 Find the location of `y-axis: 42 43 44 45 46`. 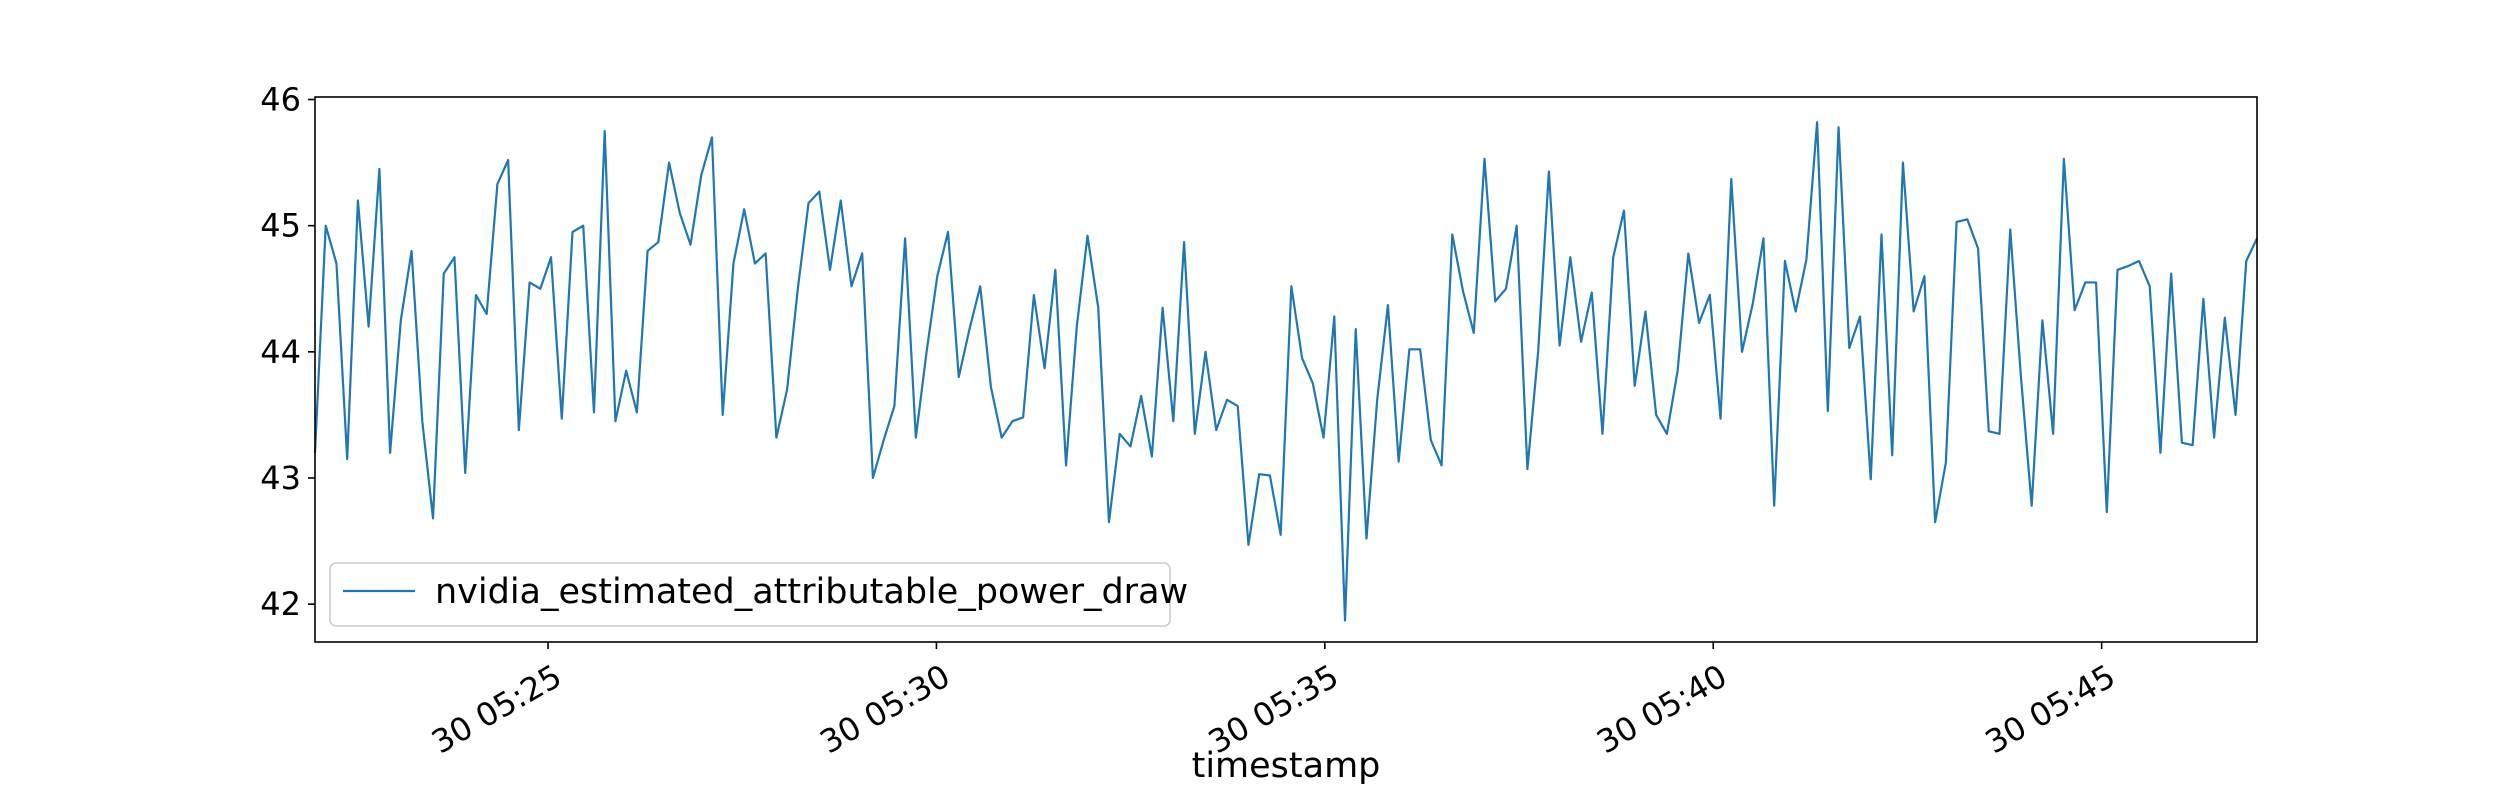

y-axis: 42 43 44 45 46 is located at coordinates (287, 352).